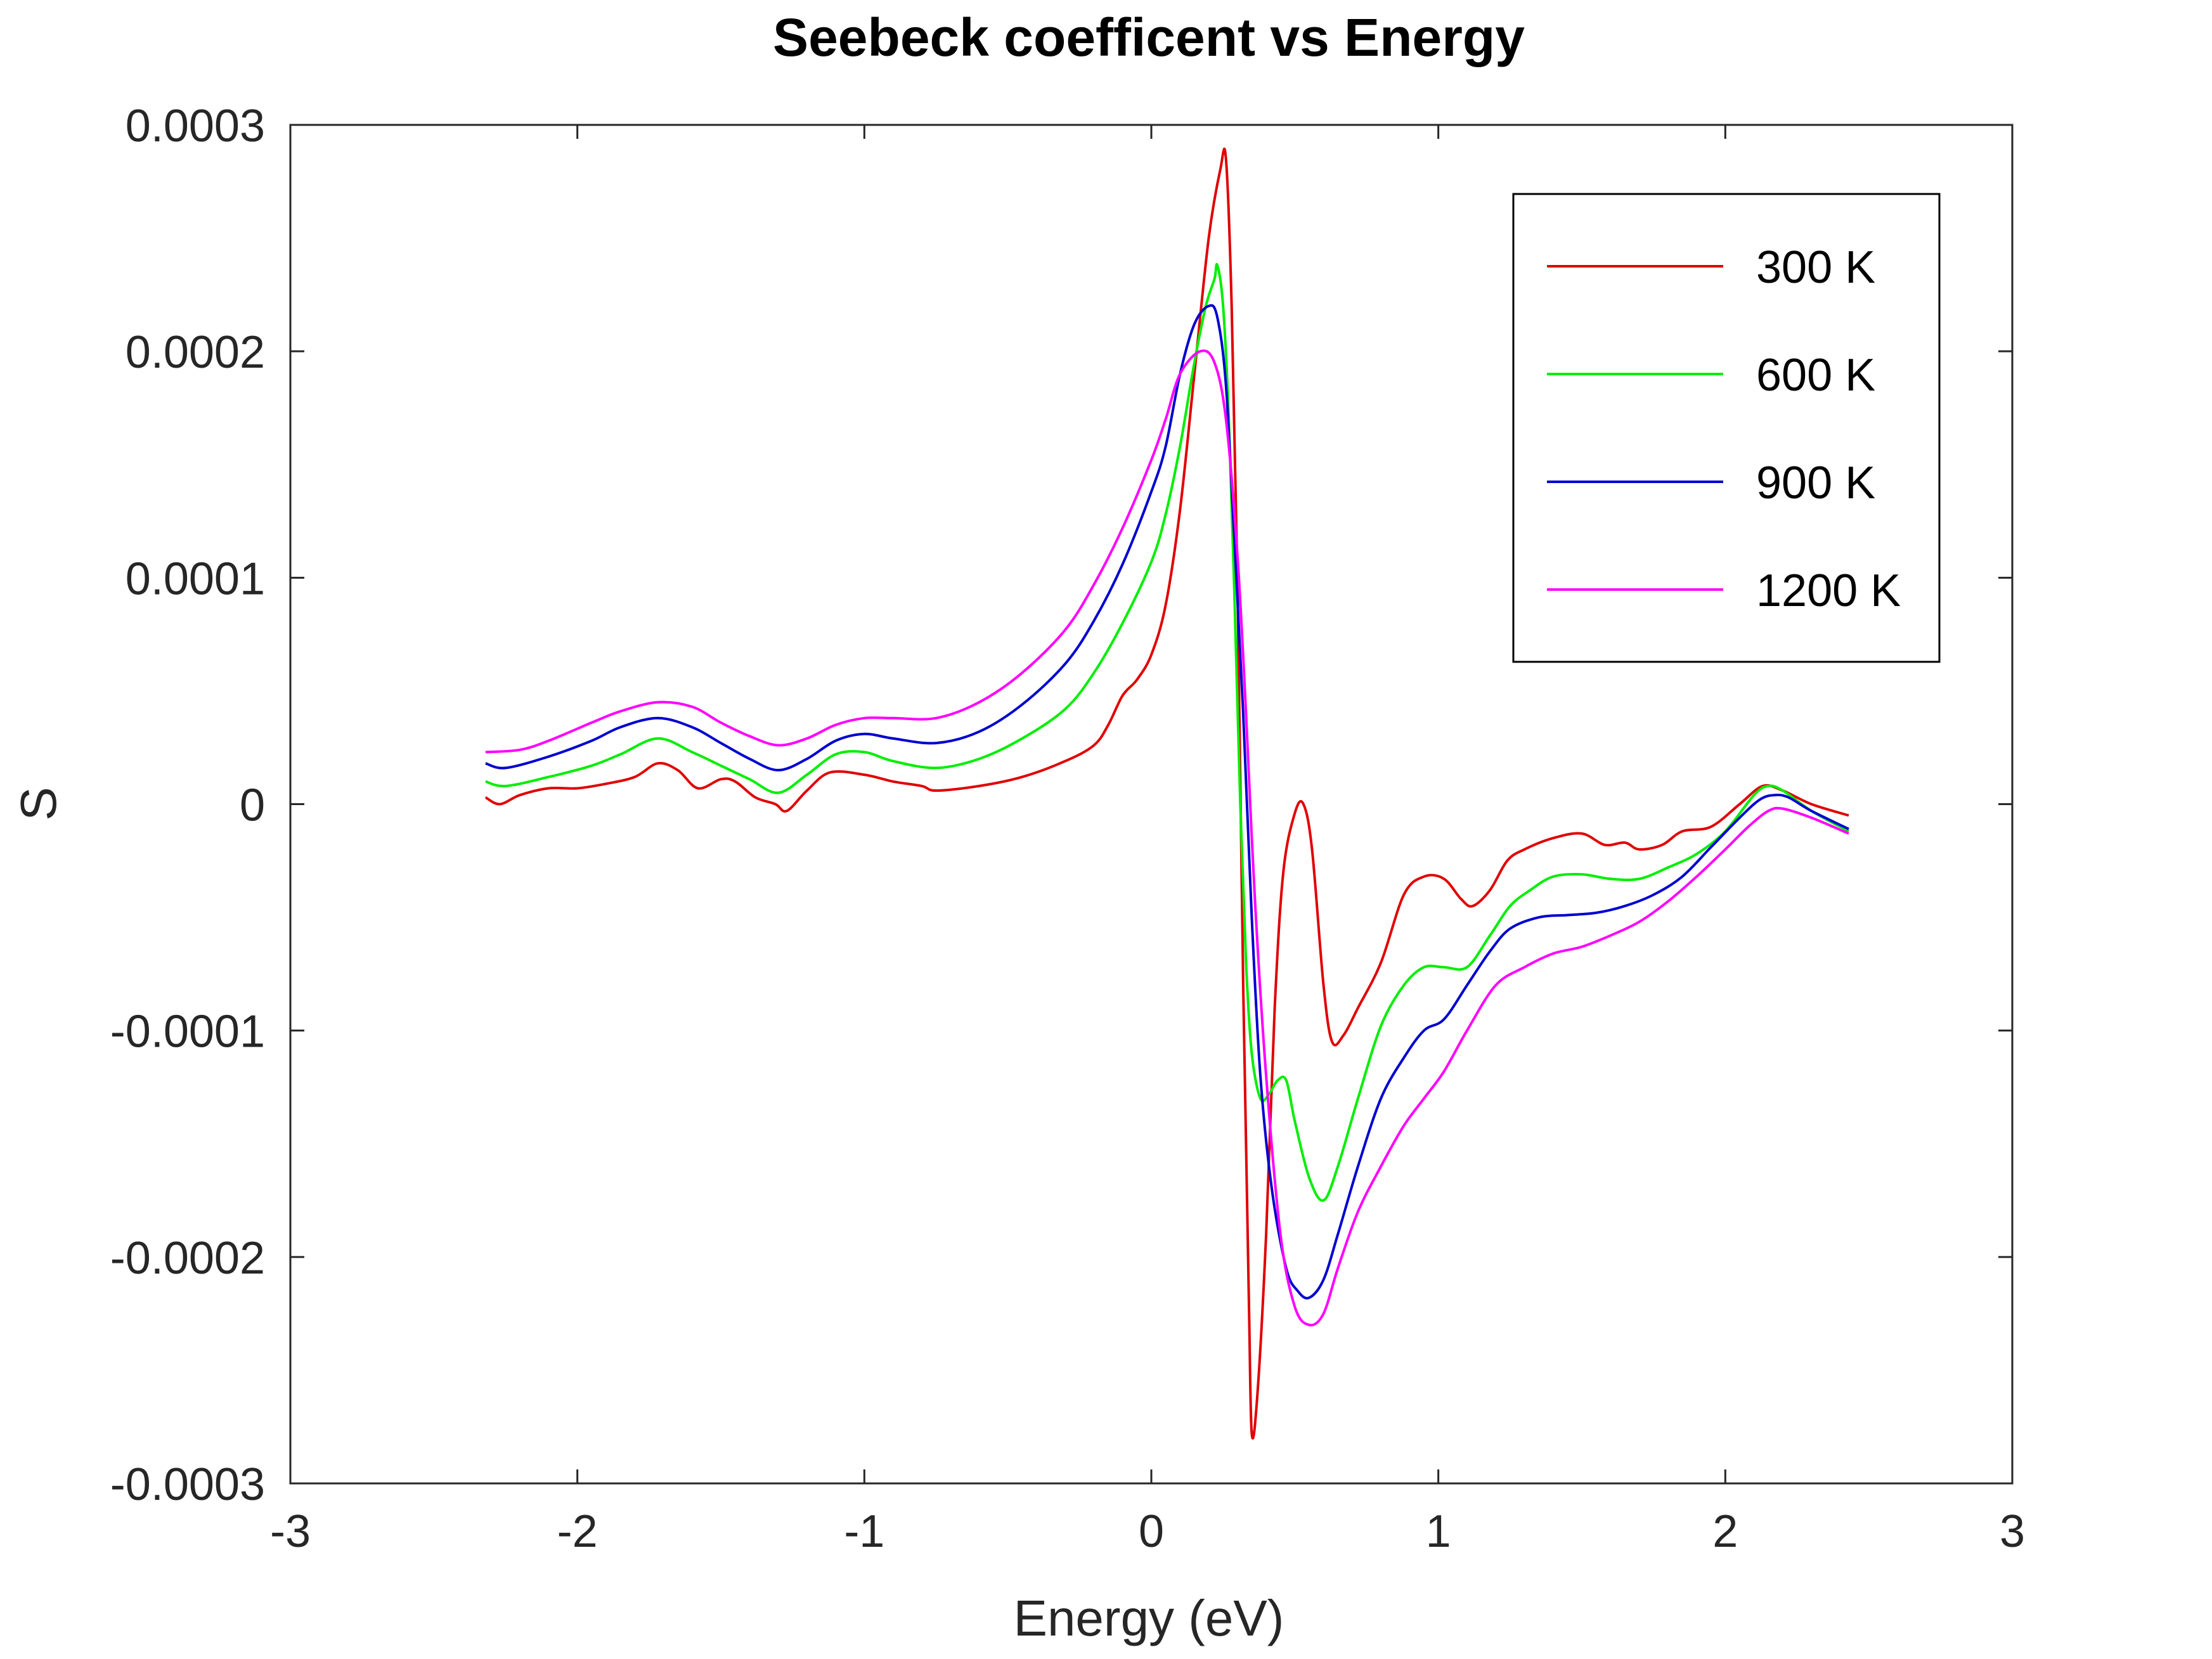 The image size is (2212, 1659). What do you see at coordinates (290, 1531) in the screenshot?
I see `x-tick-label: -3` at bounding box center [290, 1531].